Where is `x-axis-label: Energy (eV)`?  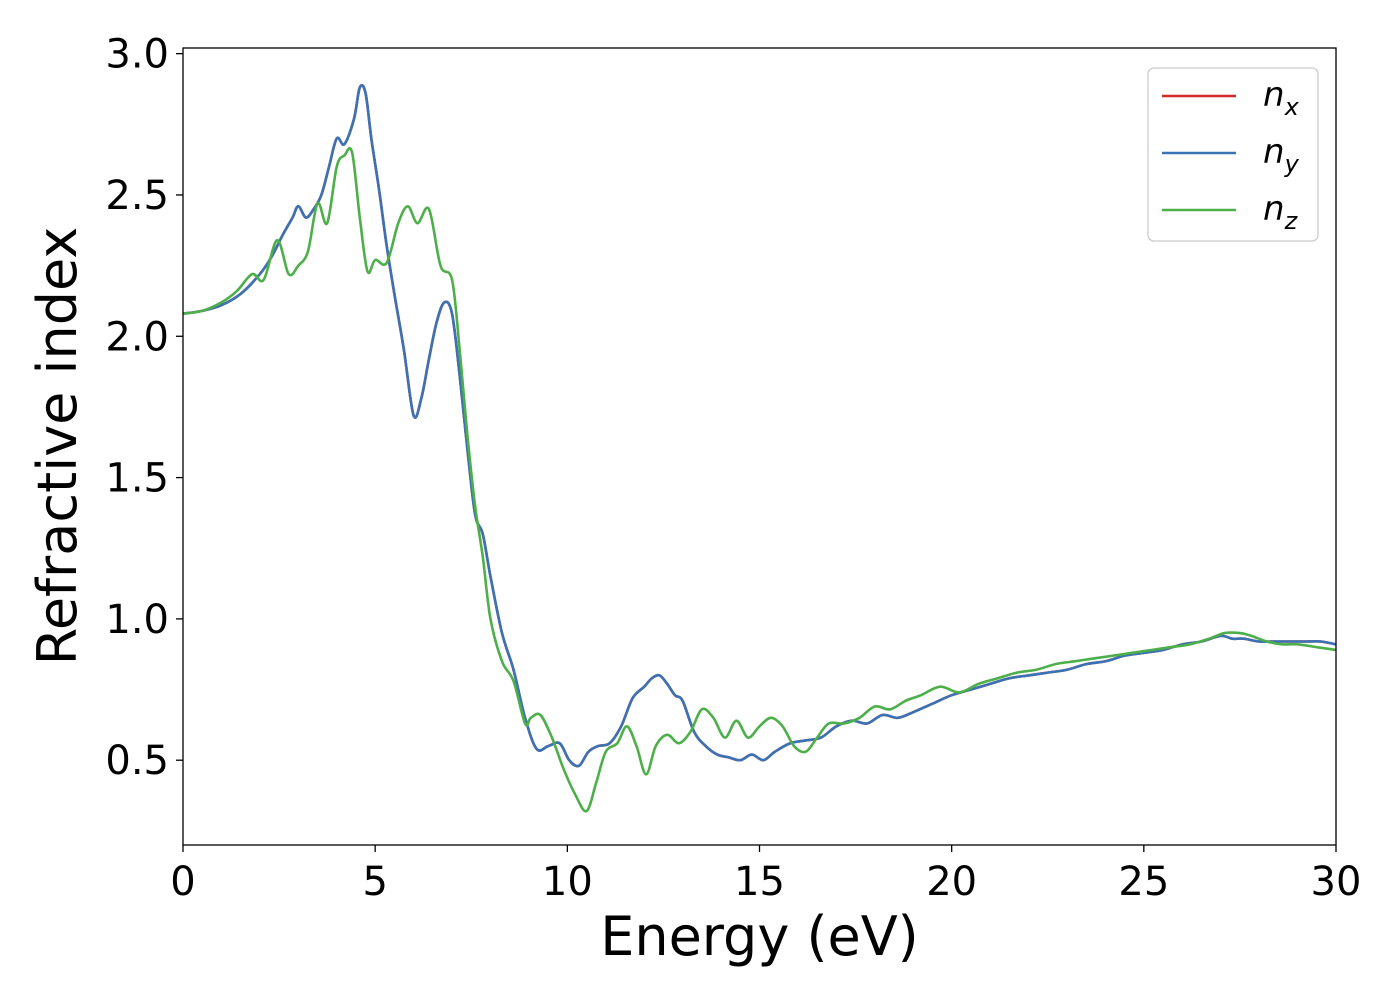
x-axis-label: Energy (eV) is located at coordinates (759, 936).